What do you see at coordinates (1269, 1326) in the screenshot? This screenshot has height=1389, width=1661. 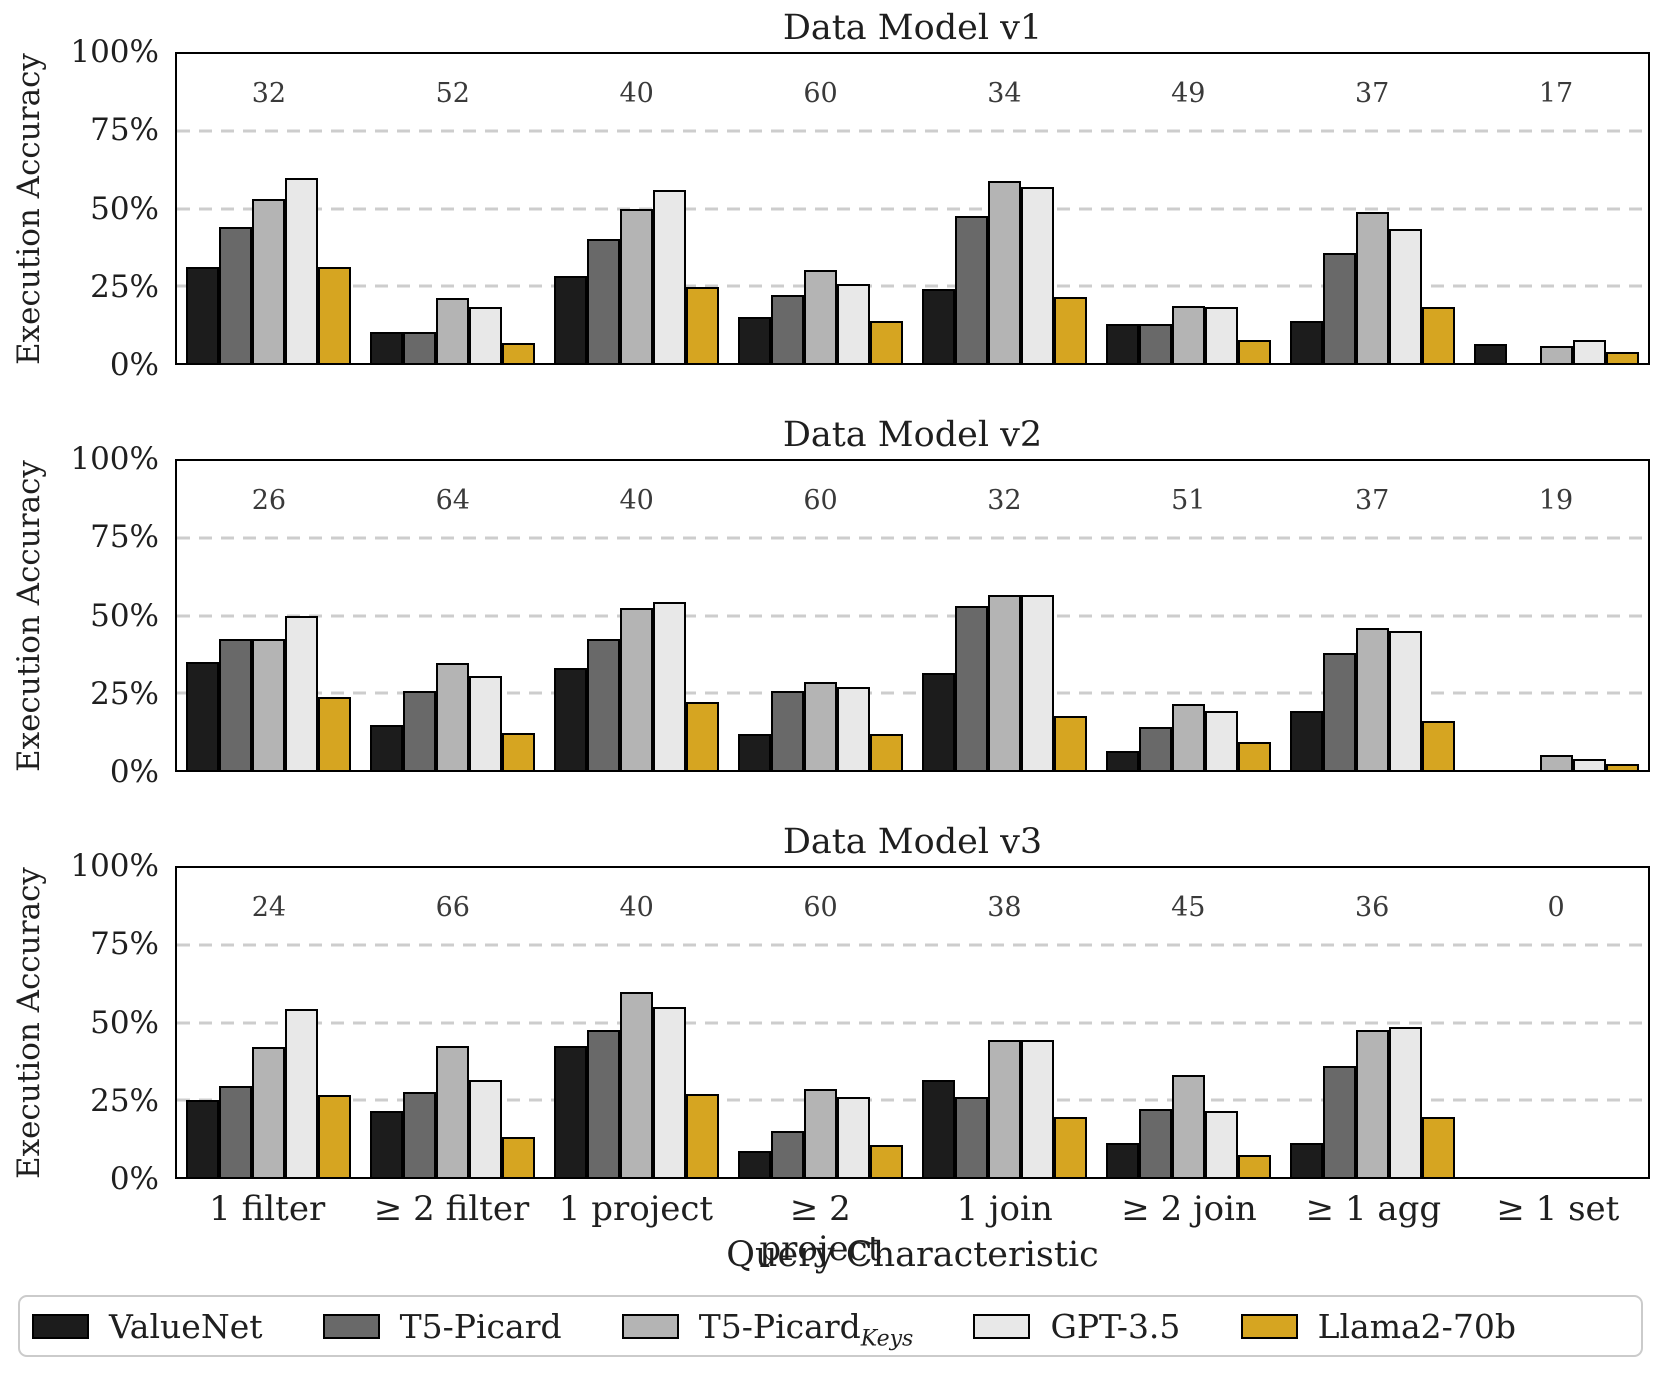 I see `legend-swatch-llama2-70b` at bounding box center [1269, 1326].